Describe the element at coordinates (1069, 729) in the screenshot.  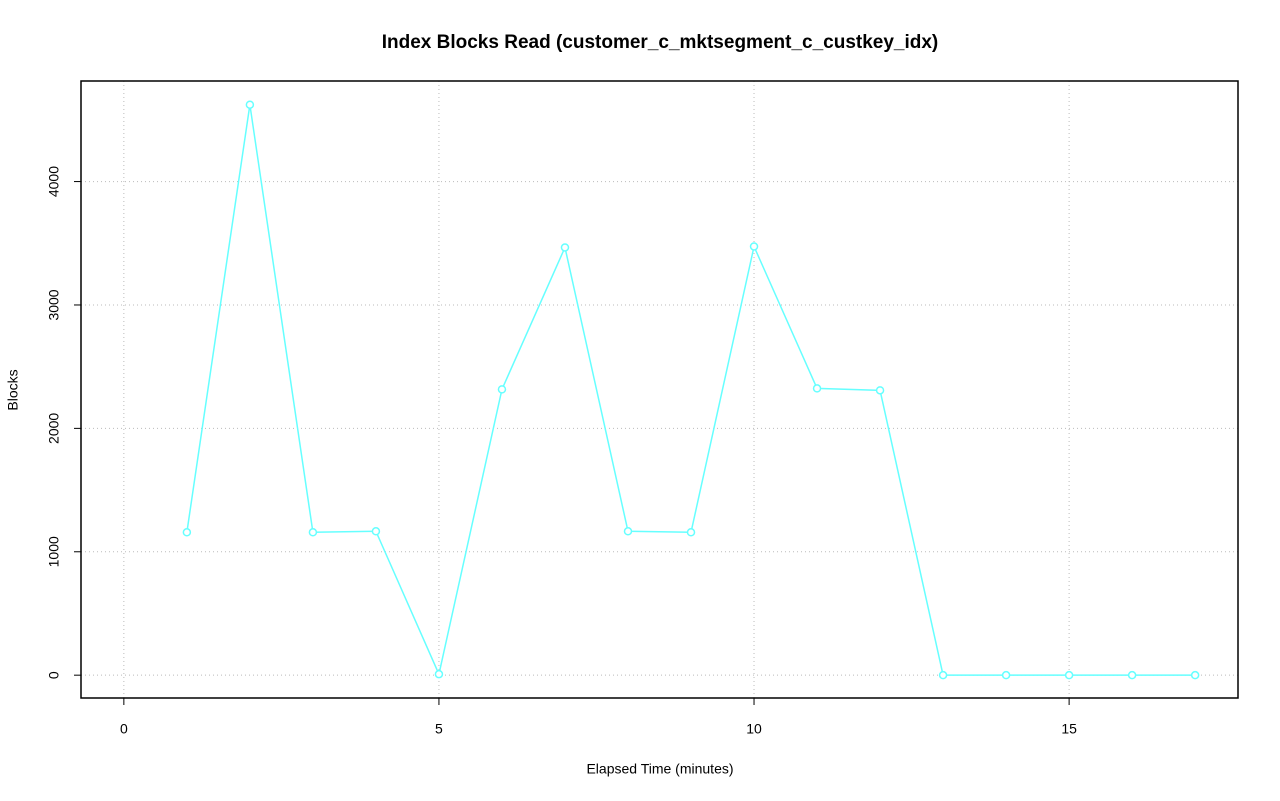
I see `x-tick-label: 15` at that location.